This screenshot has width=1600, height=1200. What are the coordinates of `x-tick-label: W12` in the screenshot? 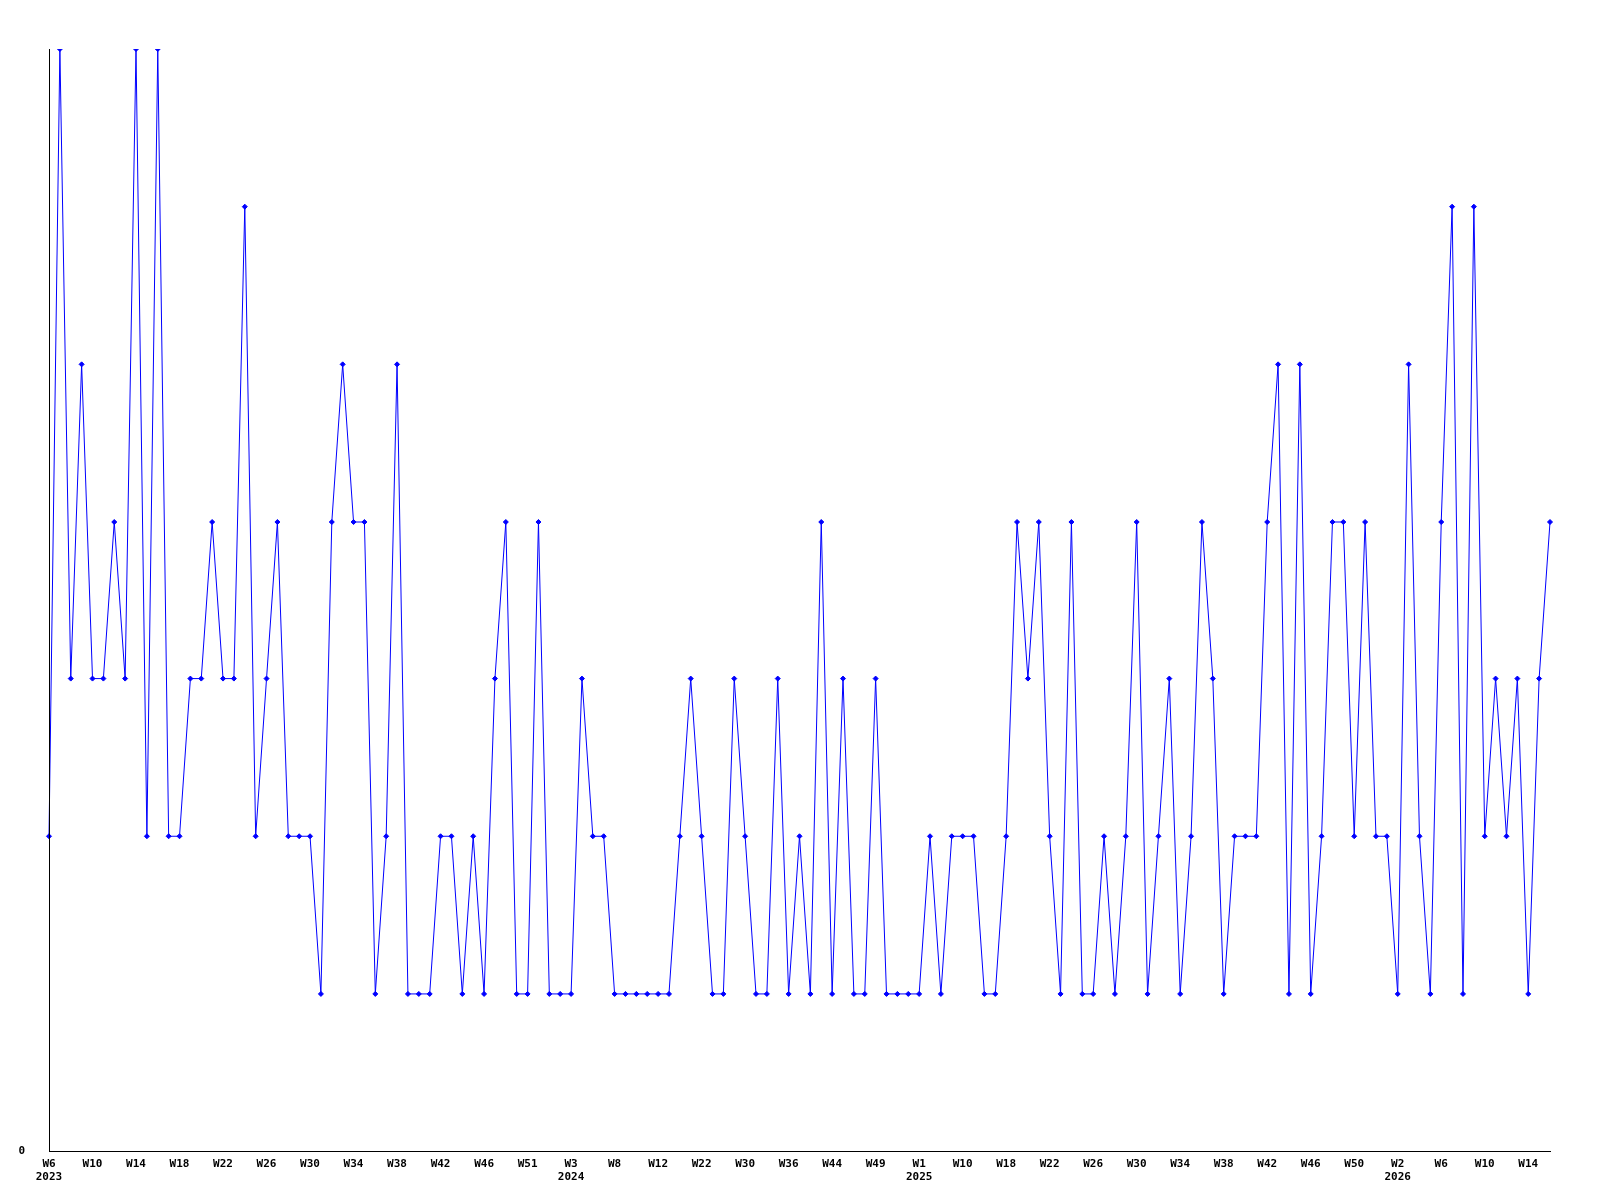 It's located at (658, 1164).